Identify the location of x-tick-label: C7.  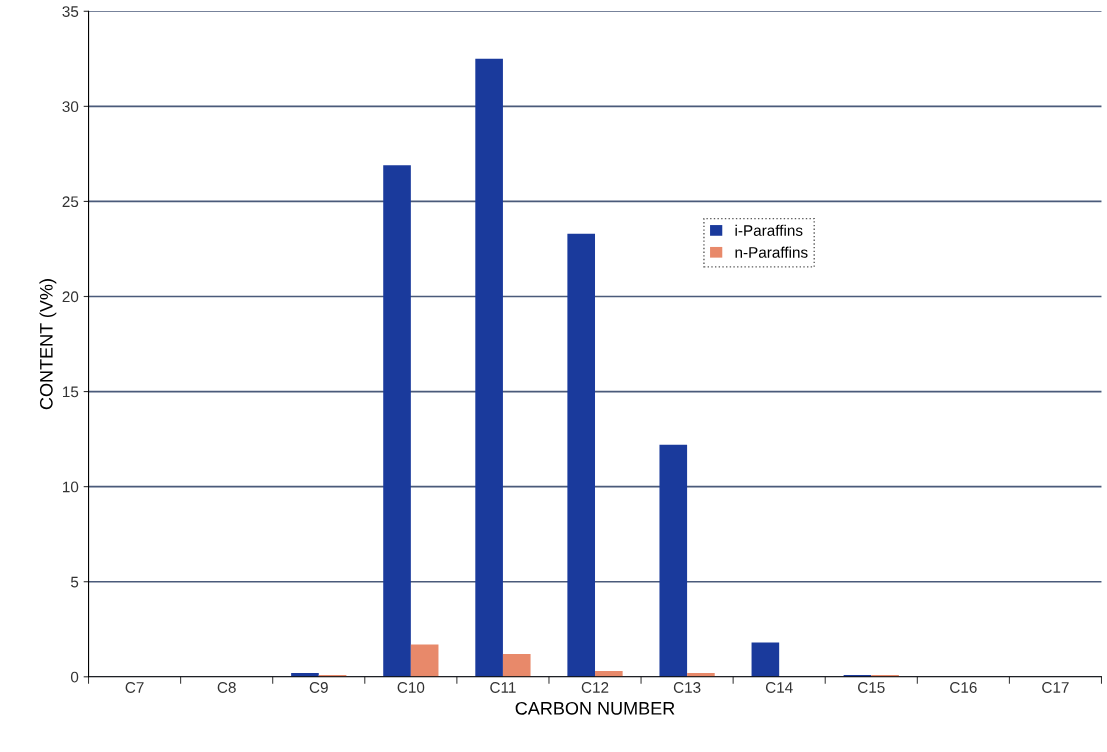
(134, 687).